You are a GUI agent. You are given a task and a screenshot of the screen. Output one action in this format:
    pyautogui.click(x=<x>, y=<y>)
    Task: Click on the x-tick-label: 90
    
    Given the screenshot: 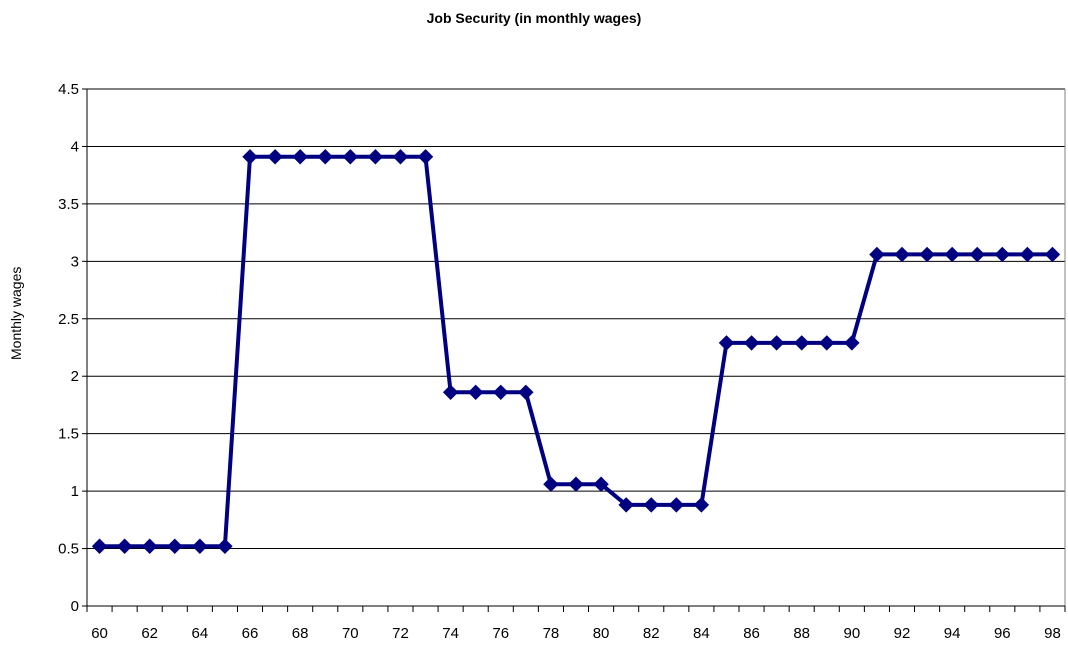 What is the action you would take?
    pyautogui.click(x=852, y=633)
    